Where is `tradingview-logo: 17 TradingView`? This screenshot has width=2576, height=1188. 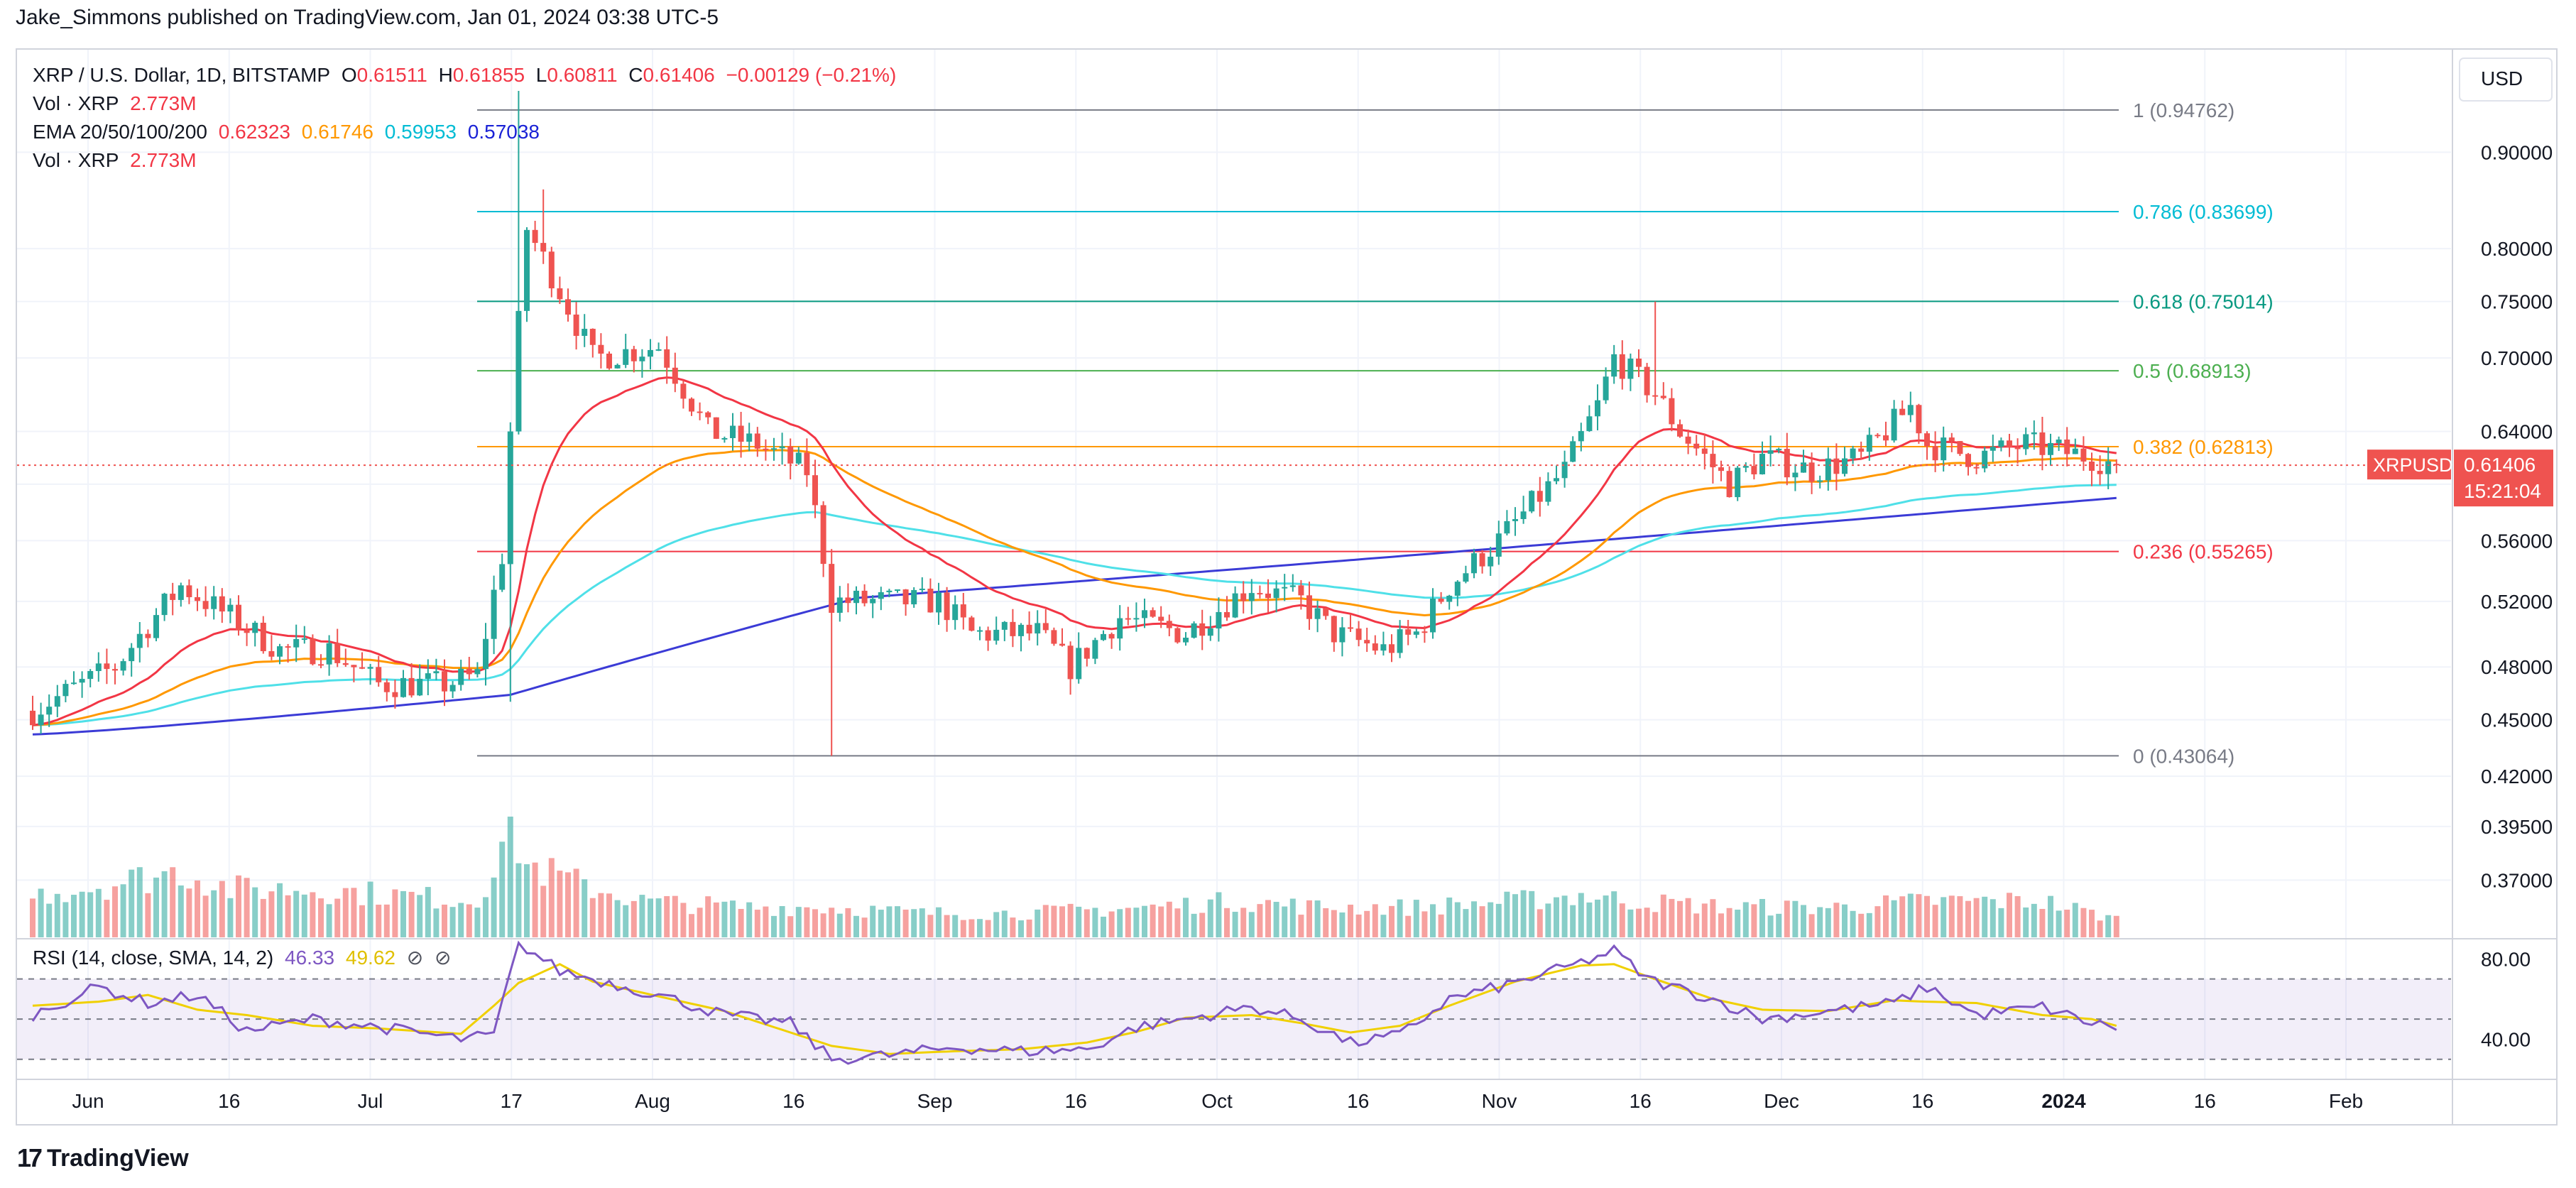 tradingview-logo: 17 TradingView is located at coordinates (103, 1158).